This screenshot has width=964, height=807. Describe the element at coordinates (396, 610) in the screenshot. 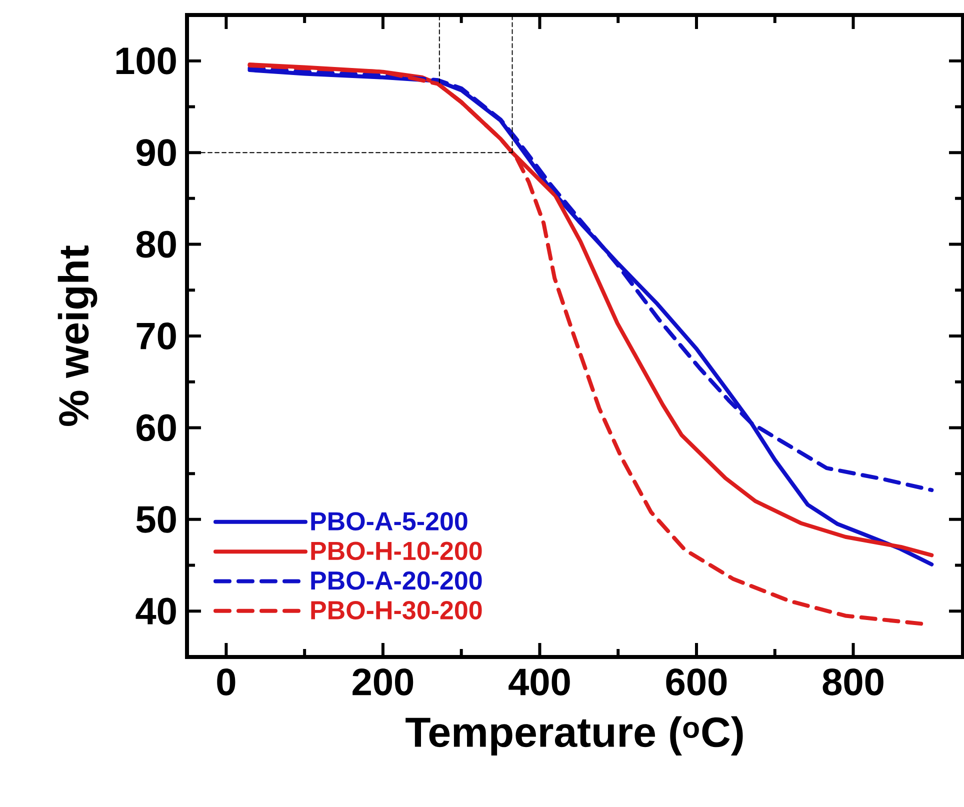

I see `legend-label: PBO-H-30-200` at that location.